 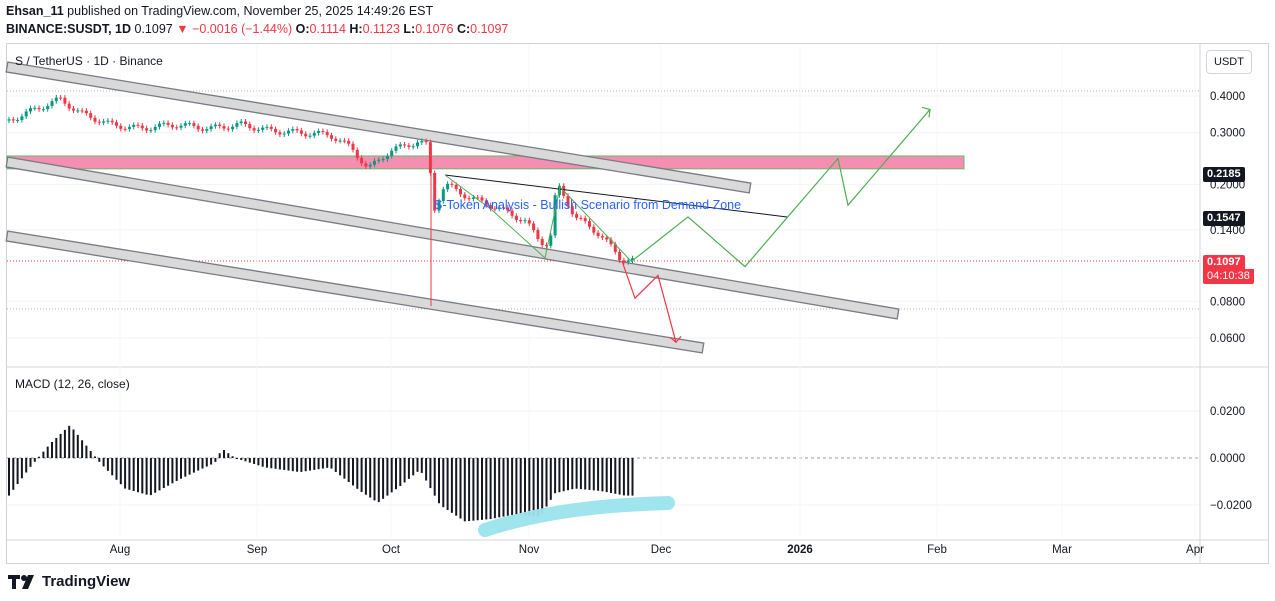 What do you see at coordinates (1227, 412) in the screenshot?
I see `macd-tick-label: 0.0200` at bounding box center [1227, 412].